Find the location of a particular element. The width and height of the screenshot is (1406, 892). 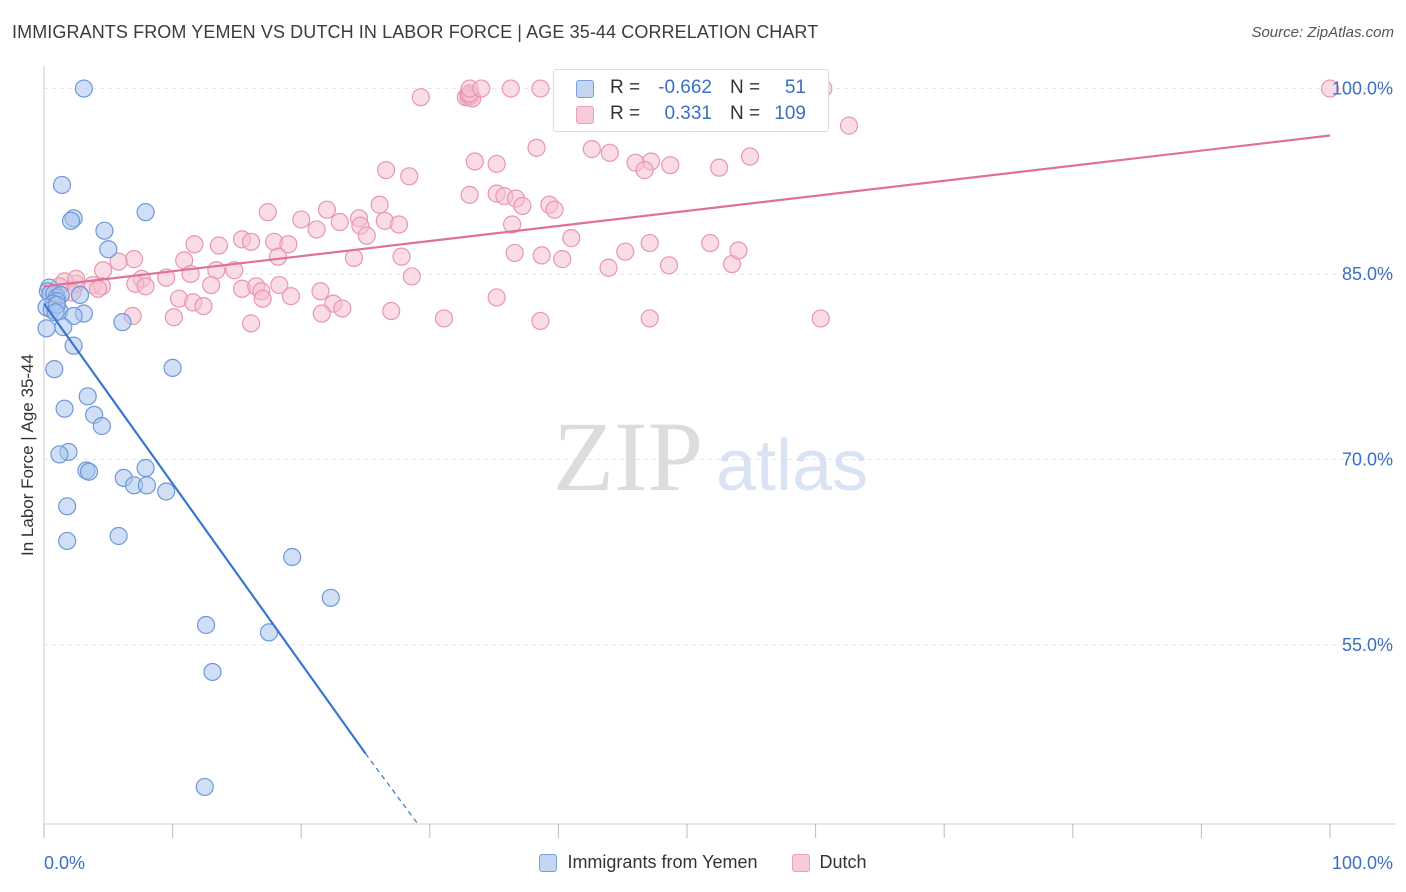

legend-row-dutch: R = 0.331 N = 109 is located at coordinates (691, 115).